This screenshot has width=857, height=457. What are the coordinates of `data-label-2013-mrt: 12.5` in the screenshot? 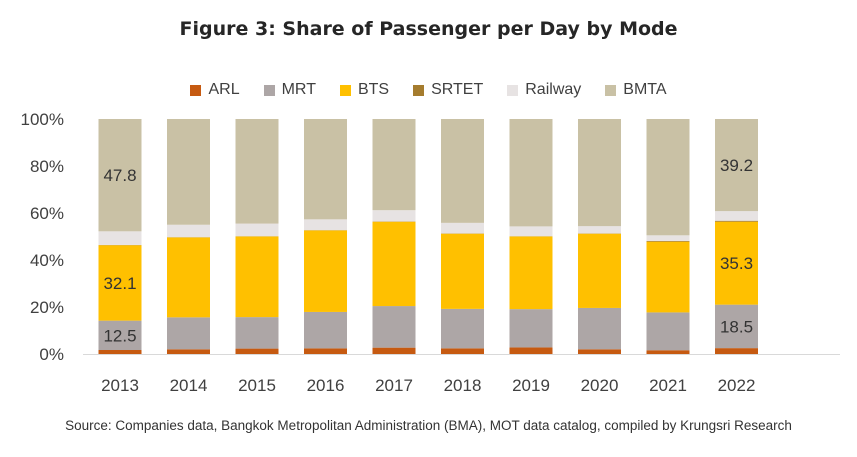 It's located at (119, 335).